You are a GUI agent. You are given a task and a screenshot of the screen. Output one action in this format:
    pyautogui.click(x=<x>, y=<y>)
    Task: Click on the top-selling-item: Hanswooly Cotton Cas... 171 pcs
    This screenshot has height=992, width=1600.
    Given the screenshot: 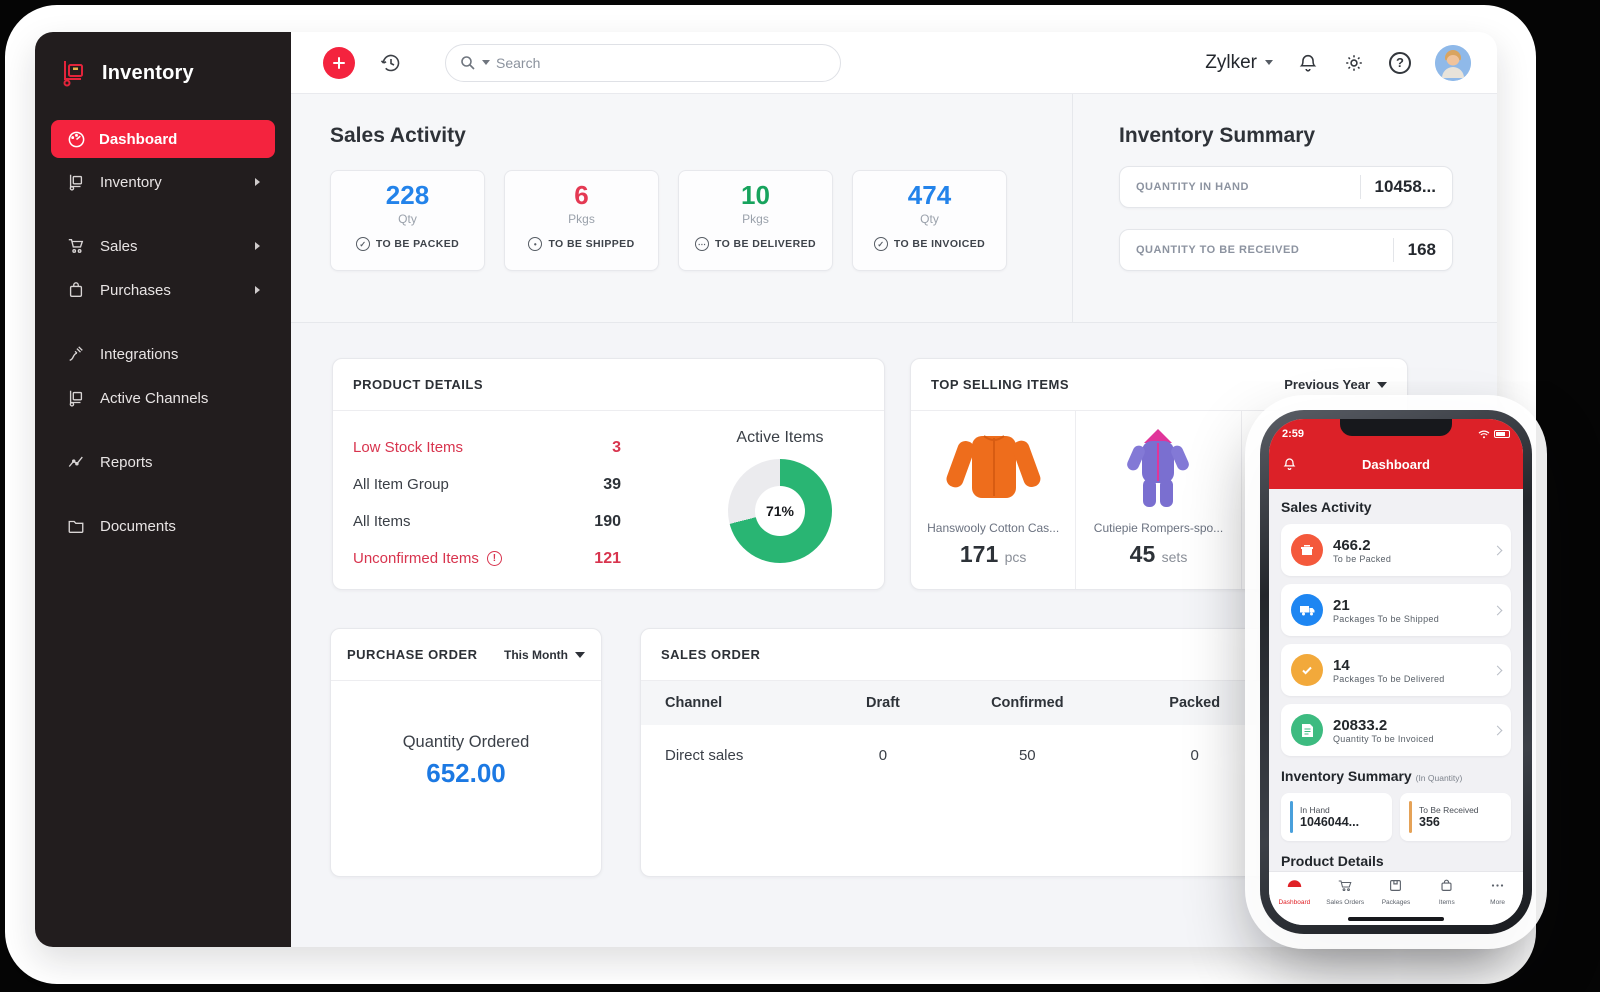 What is the action you would take?
    pyautogui.click(x=994, y=500)
    